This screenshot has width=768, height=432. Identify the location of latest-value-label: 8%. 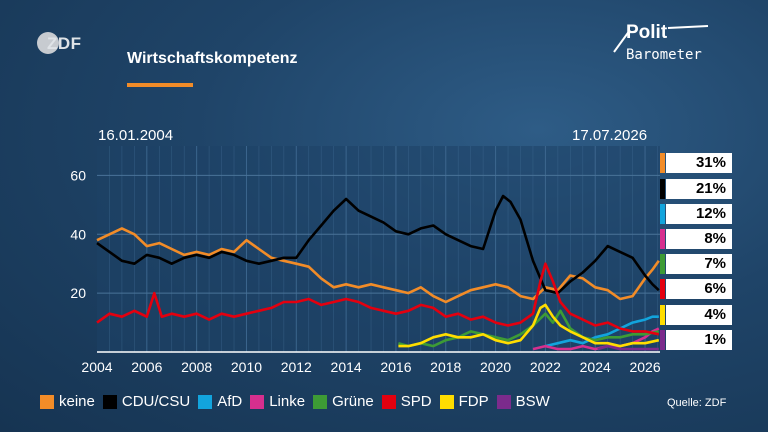
(699, 239).